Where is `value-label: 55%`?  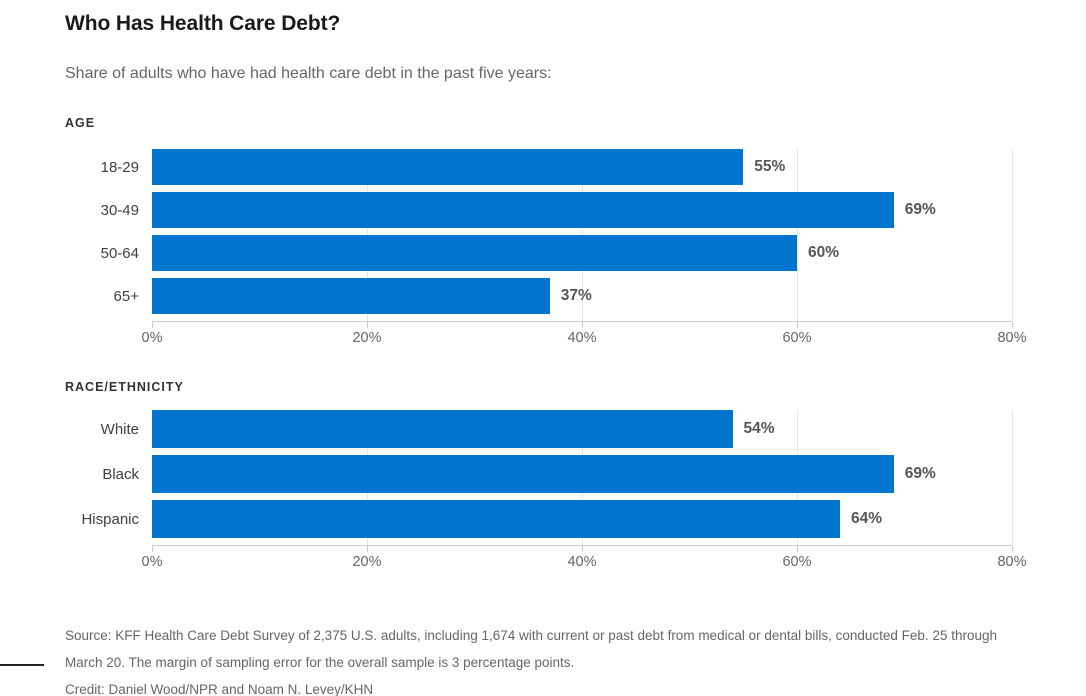 value-label: 55% is located at coordinates (770, 166).